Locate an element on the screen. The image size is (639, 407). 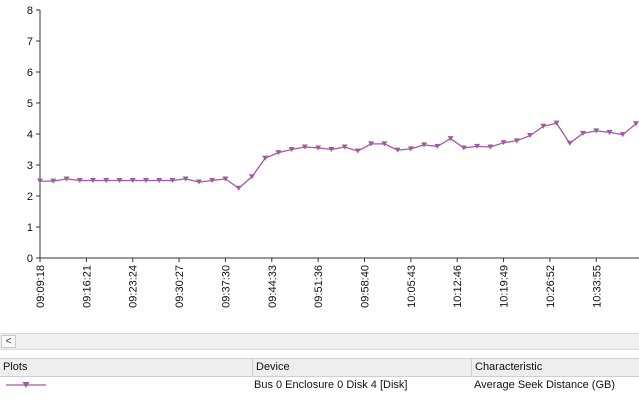
table-header: Plots Device Characteristic is located at coordinates (319, 367).